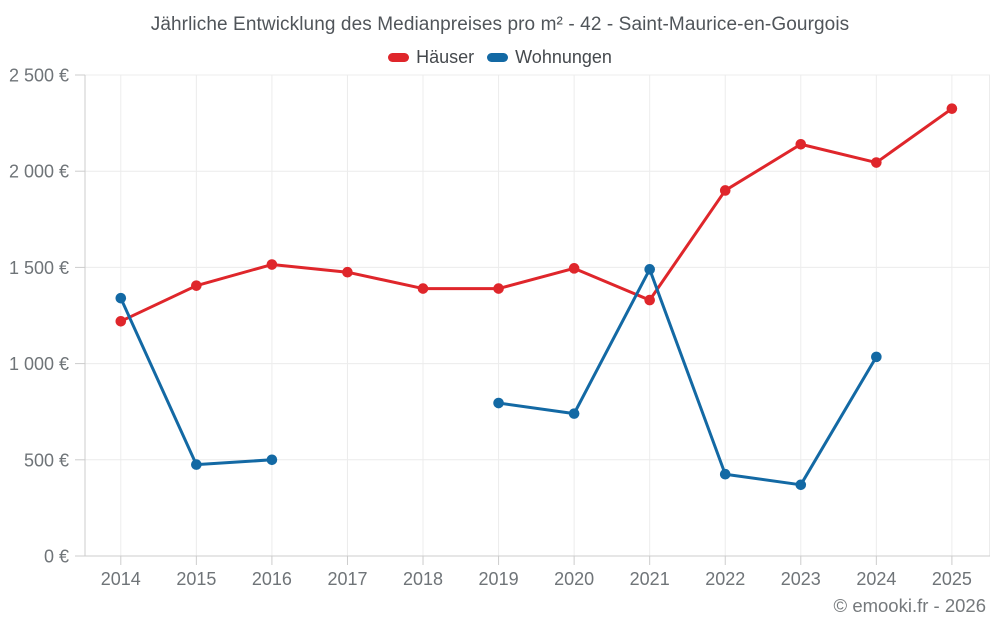 The height and width of the screenshot is (625, 1000). Describe the element at coordinates (499, 579) in the screenshot. I see `x-tick-label: 2019` at that location.